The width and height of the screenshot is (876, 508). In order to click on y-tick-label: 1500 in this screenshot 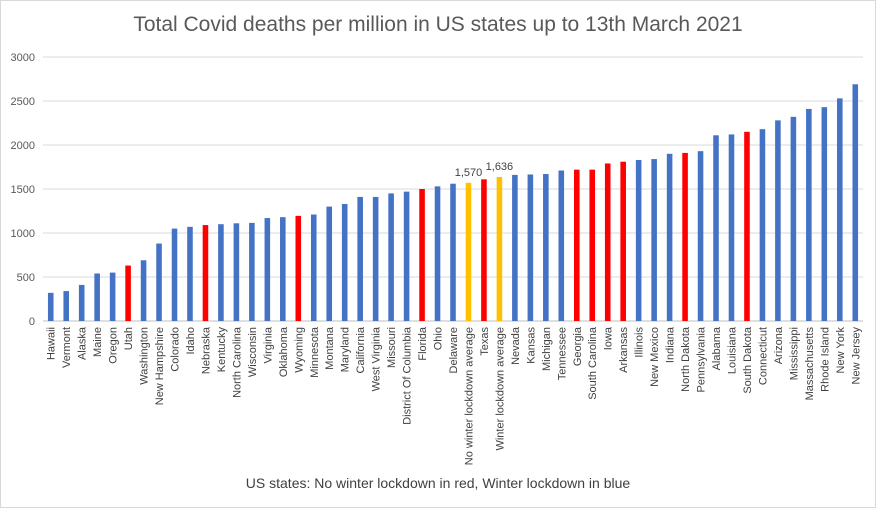, I will do `click(23, 190)`.